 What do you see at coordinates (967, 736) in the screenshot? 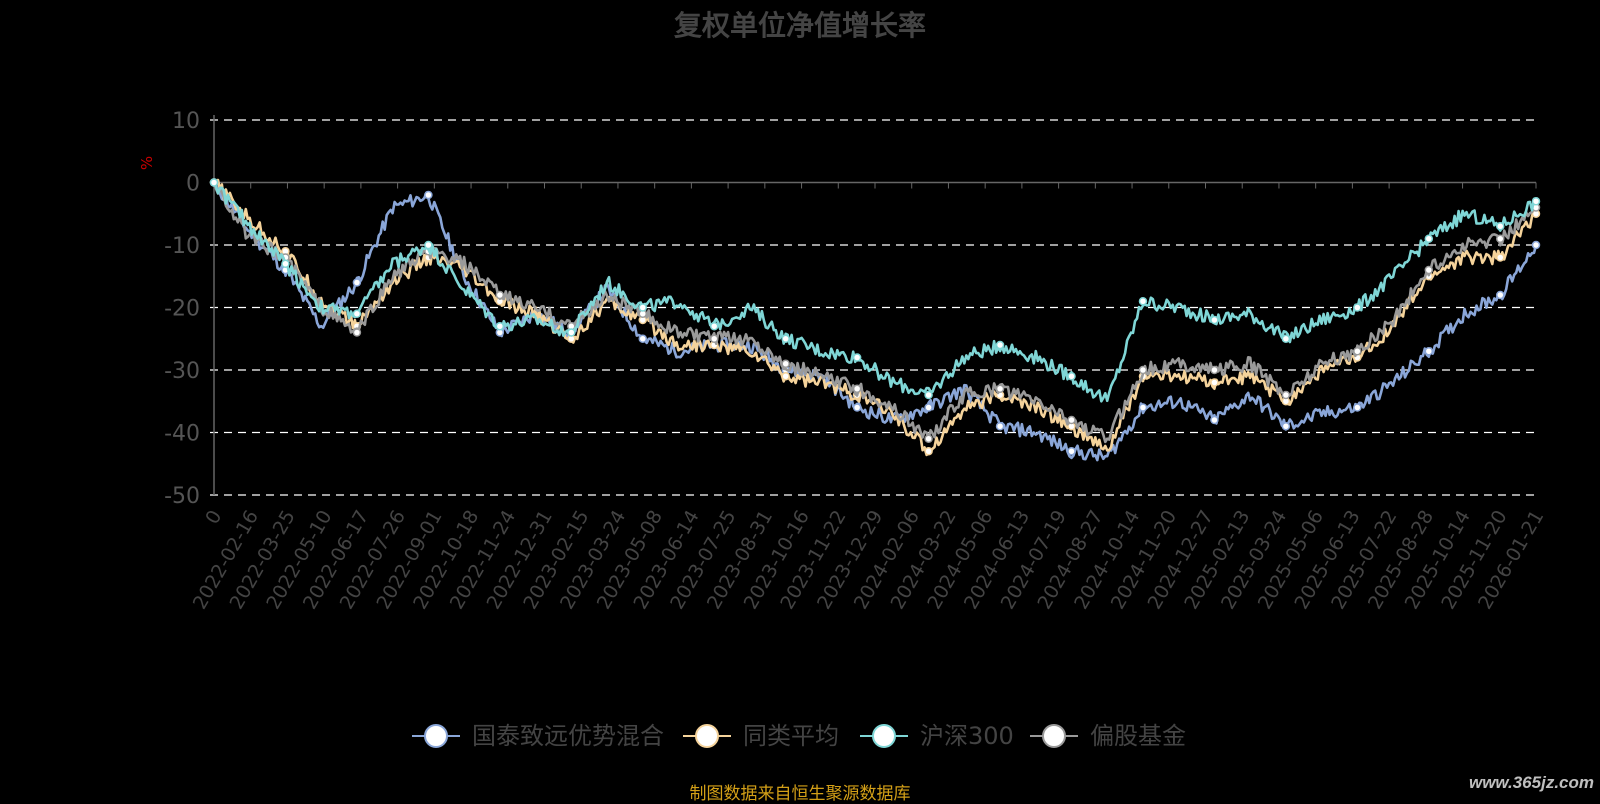
I see `legend-label: 沪深300` at bounding box center [967, 736].